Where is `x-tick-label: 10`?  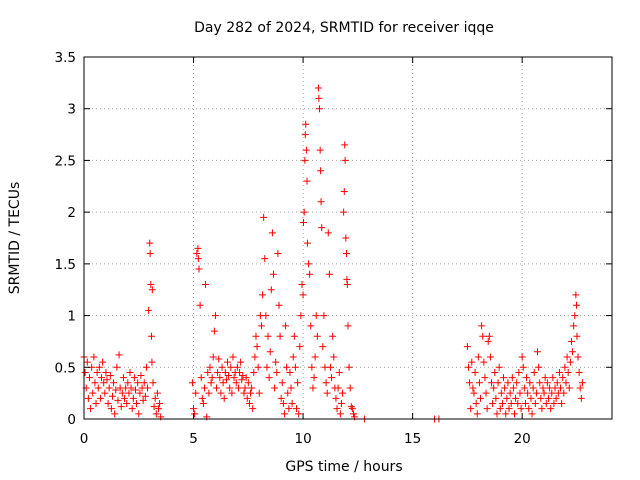
x-tick-label: 10 is located at coordinates (302, 439).